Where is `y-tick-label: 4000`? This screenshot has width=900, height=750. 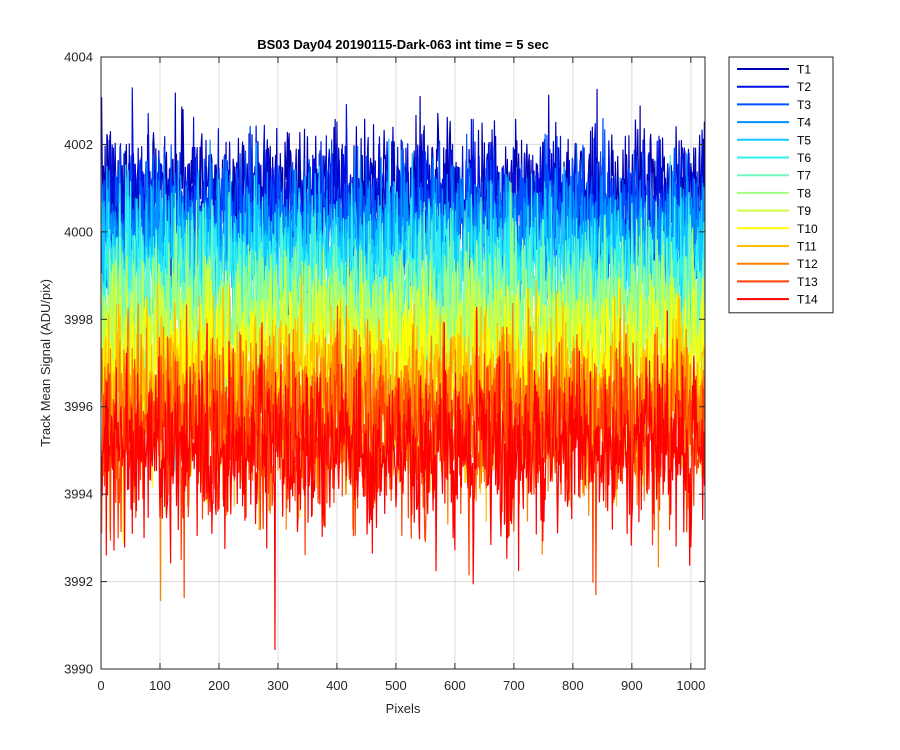
y-tick-label: 4000 is located at coordinates (78, 231).